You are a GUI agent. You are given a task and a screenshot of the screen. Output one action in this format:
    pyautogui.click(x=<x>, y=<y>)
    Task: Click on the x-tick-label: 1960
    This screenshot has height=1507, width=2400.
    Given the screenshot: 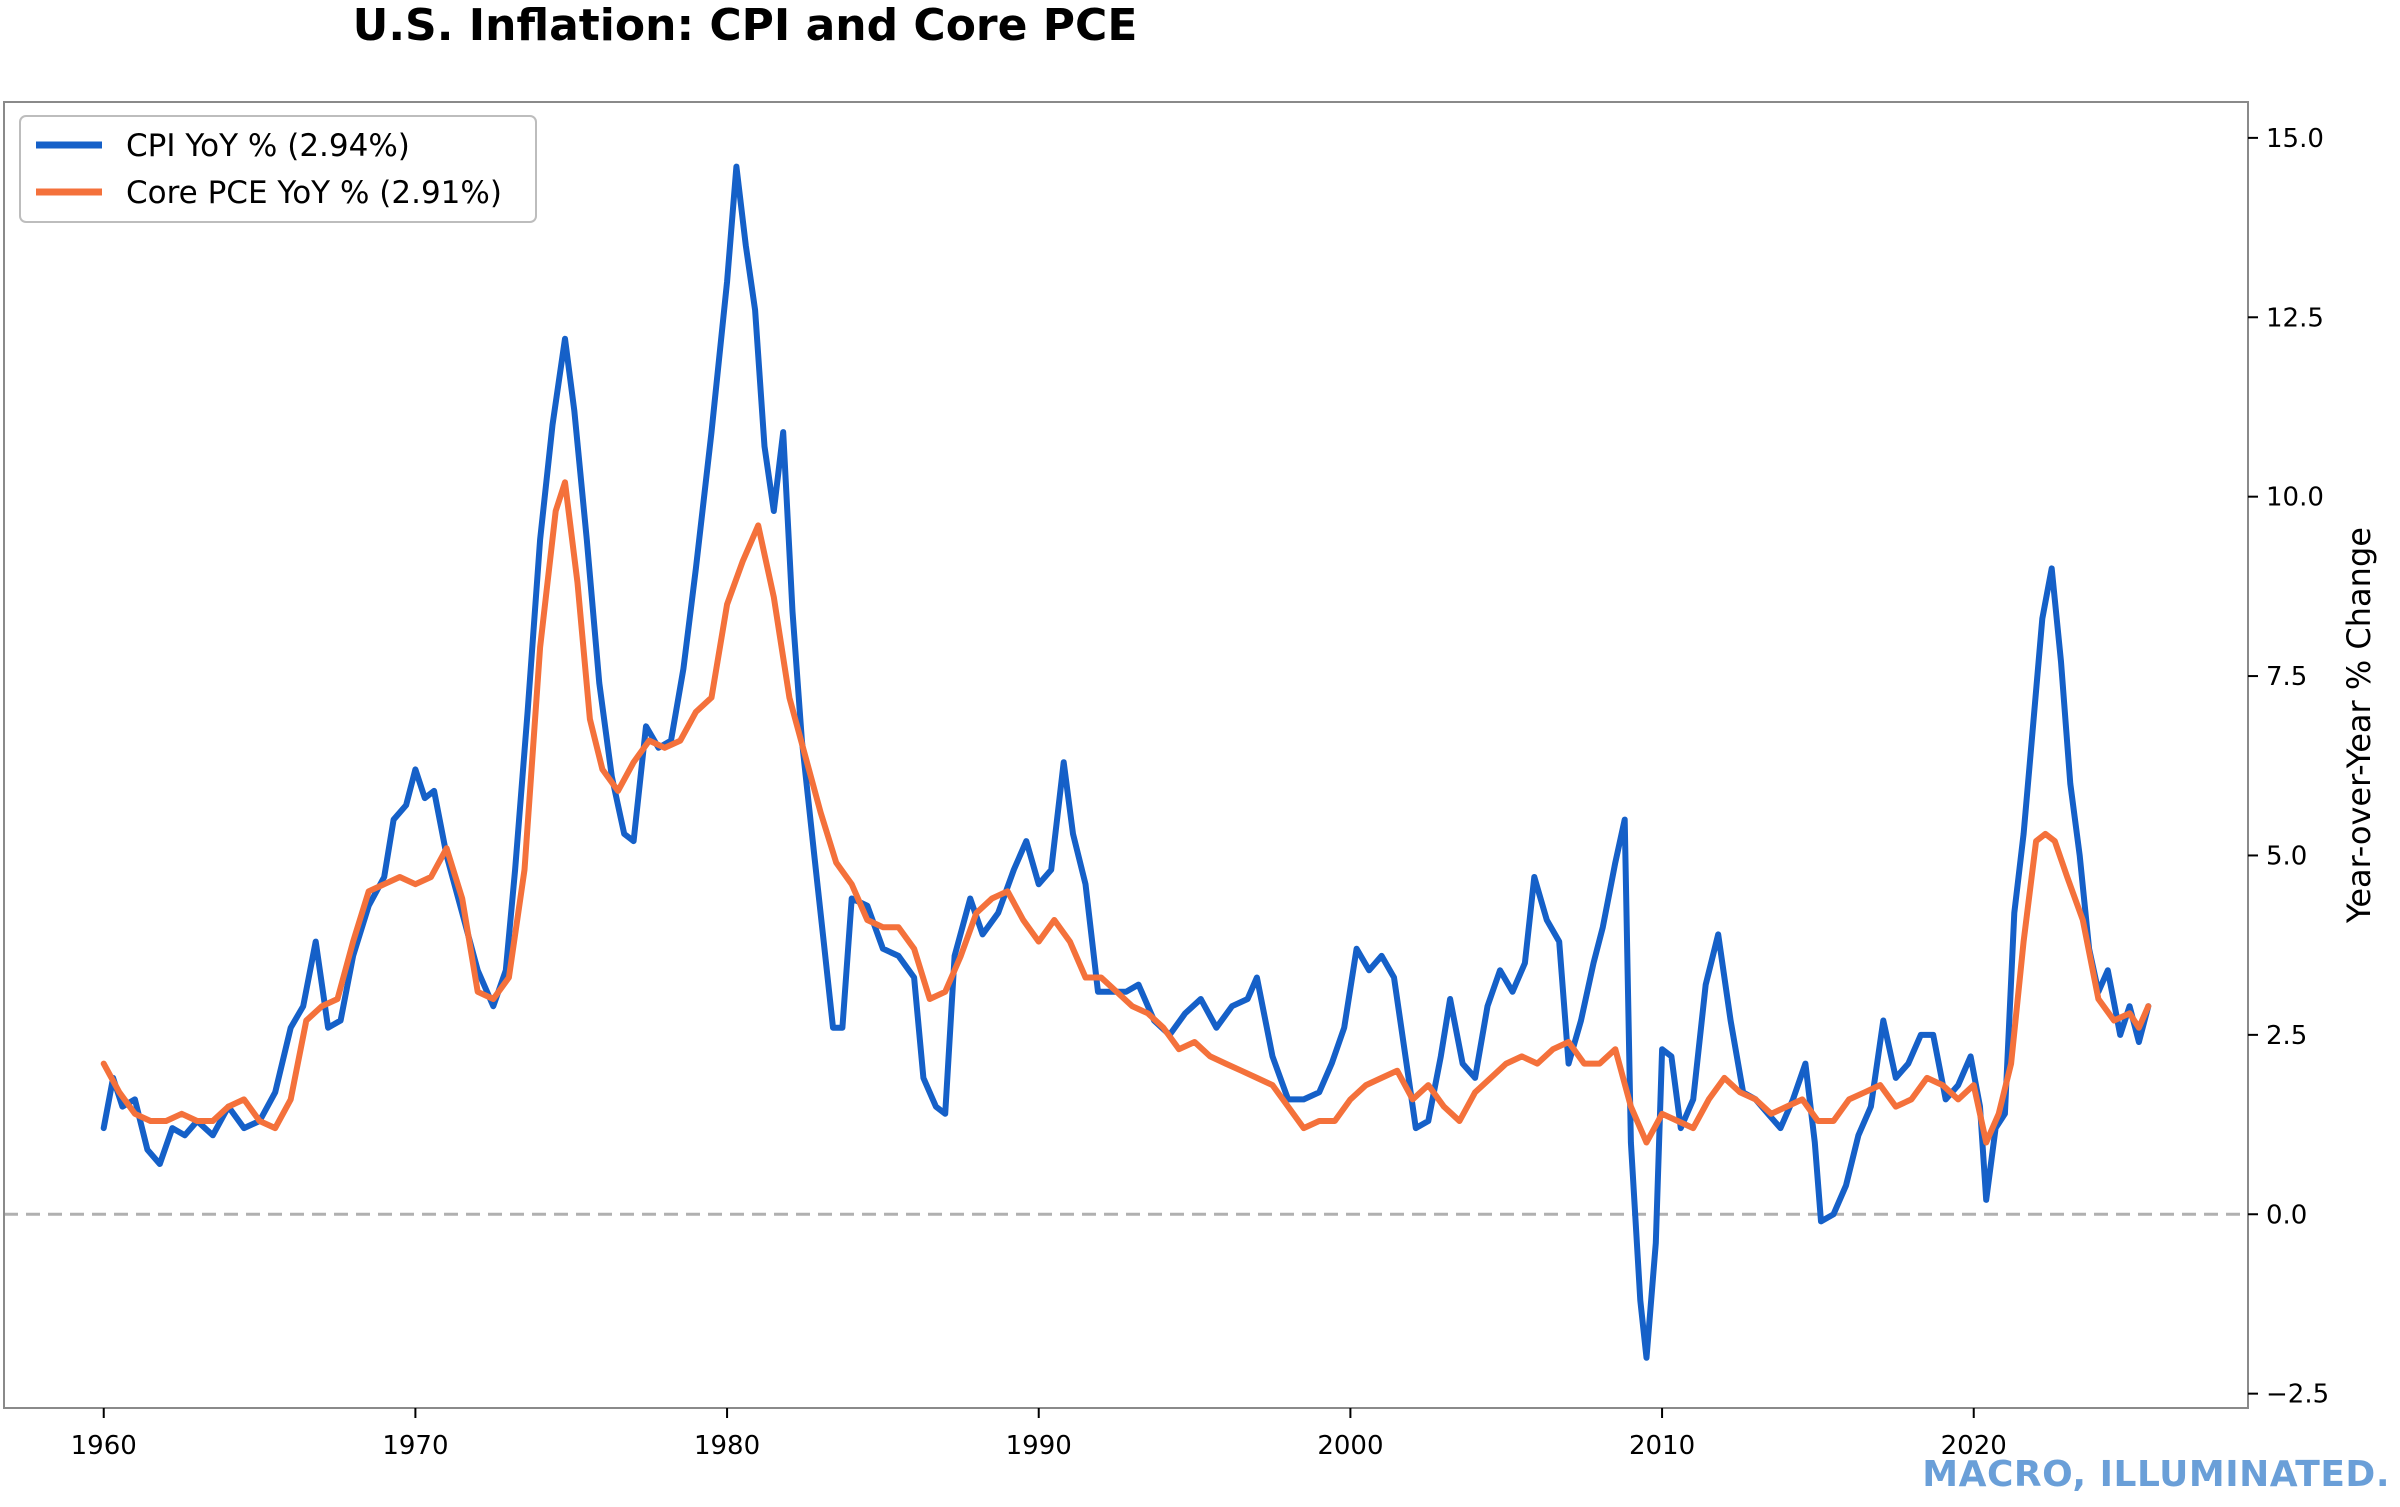 What is the action you would take?
    pyautogui.click(x=104, y=1446)
    